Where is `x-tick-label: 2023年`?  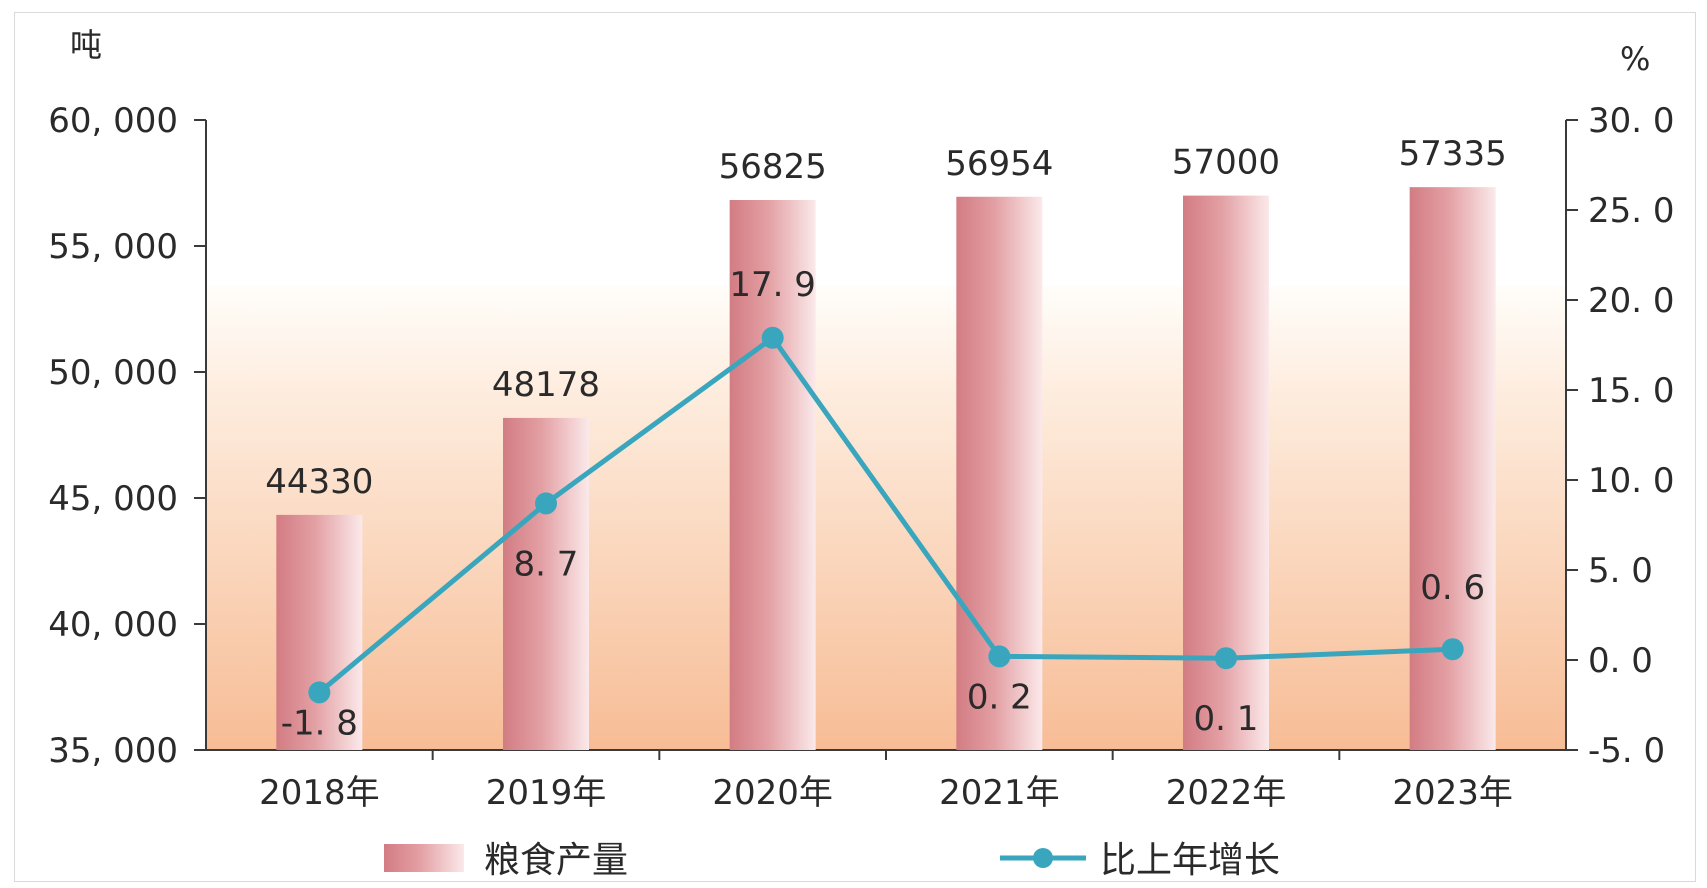
x-tick-label: 2023年 is located at coordinates (1452, 793).